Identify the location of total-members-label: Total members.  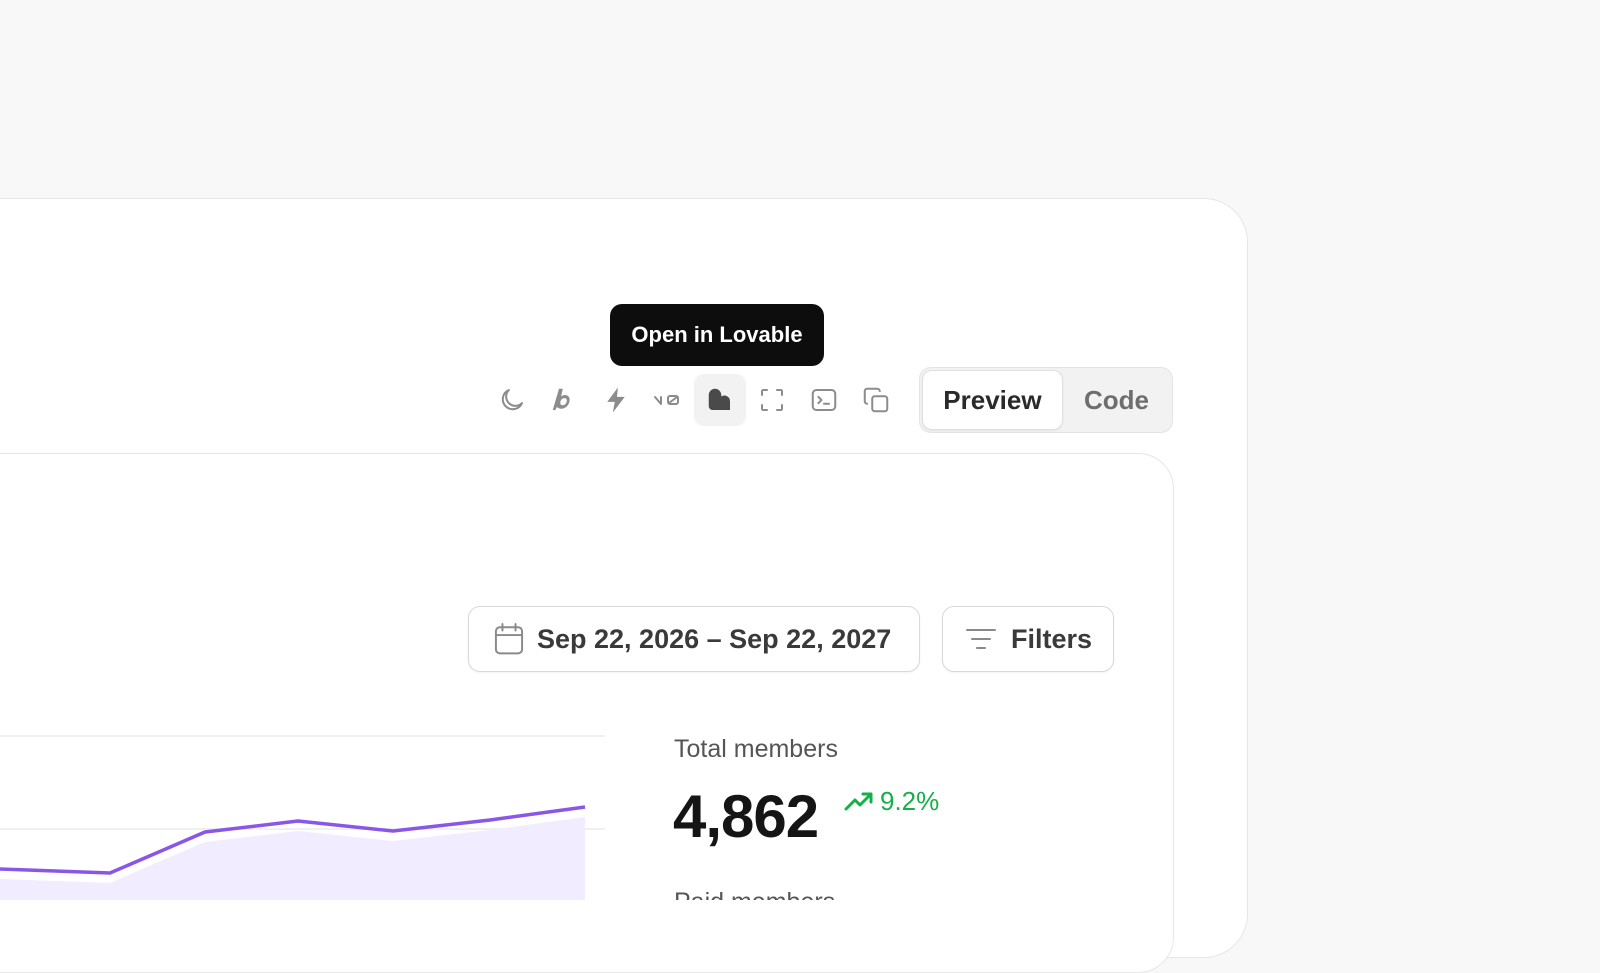
(756, 749).